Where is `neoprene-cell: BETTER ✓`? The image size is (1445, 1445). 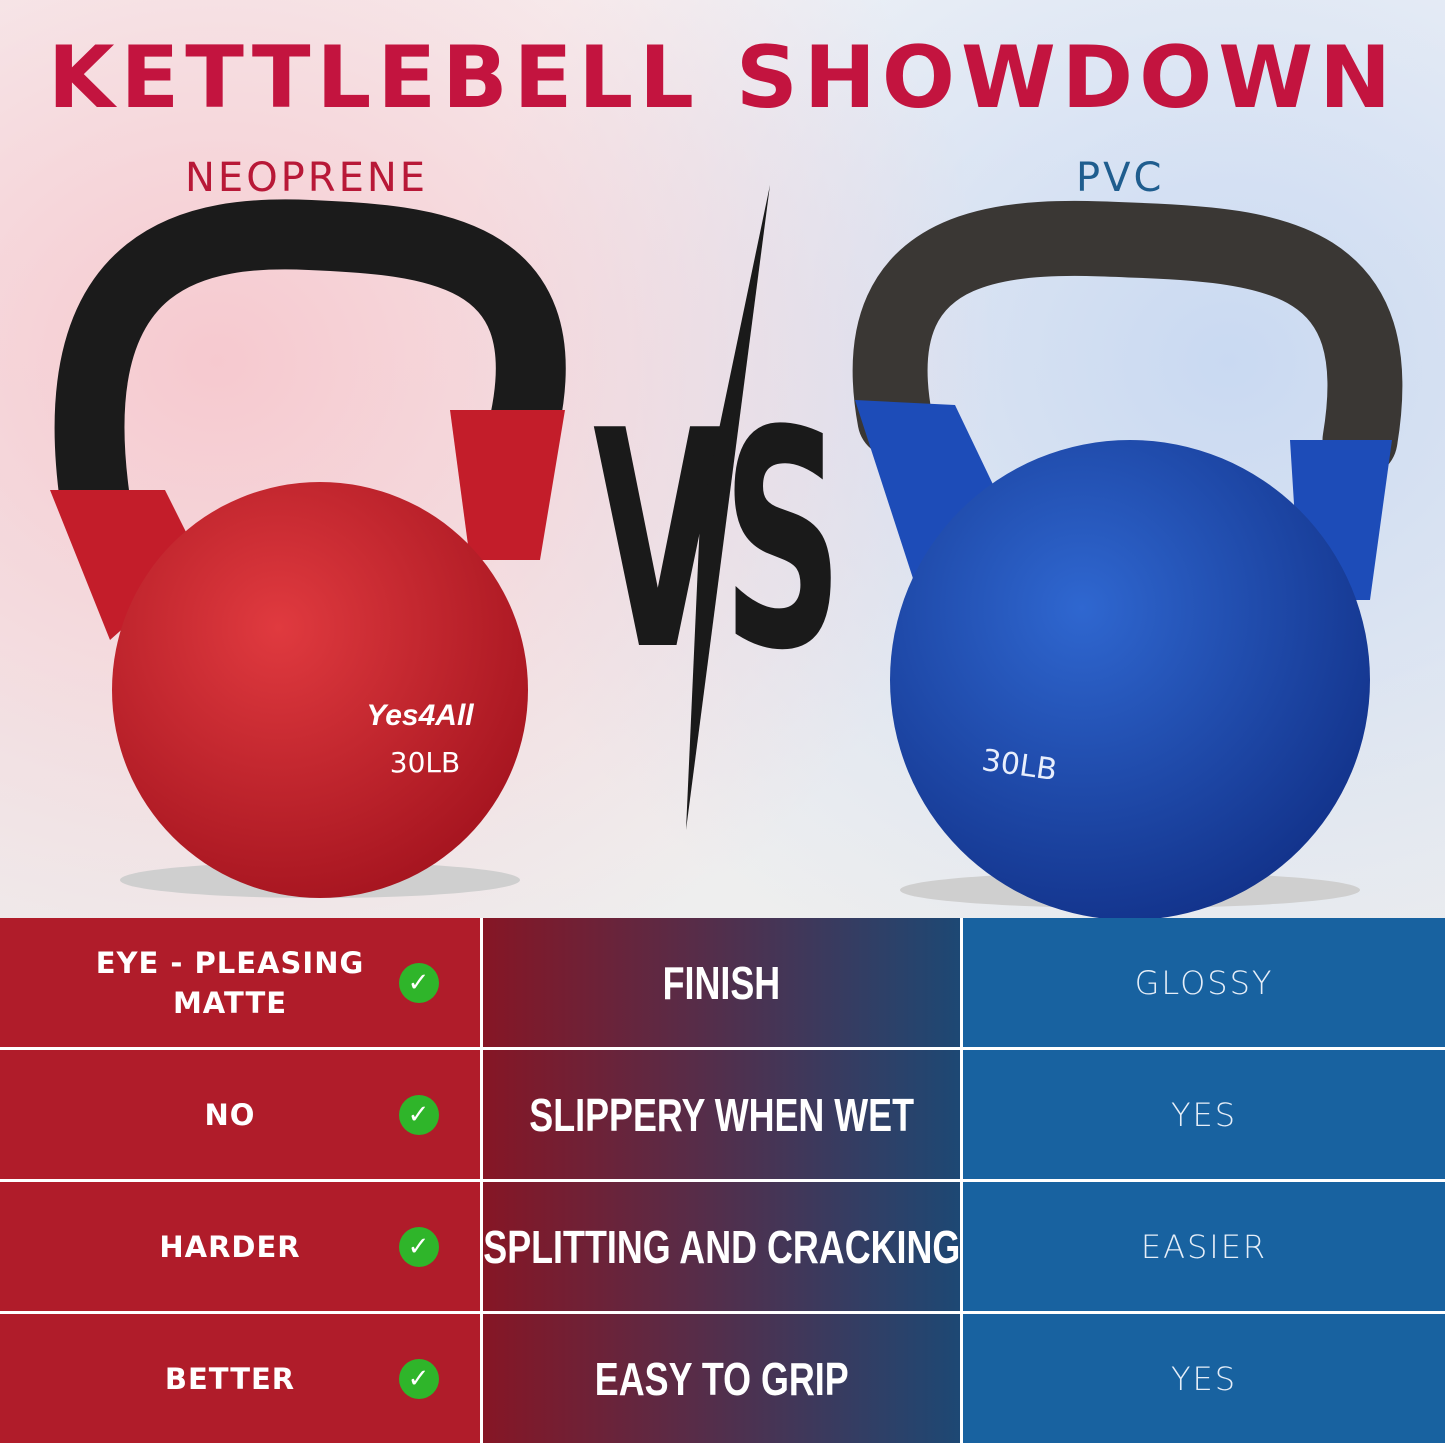
neoprene-cell: BETTER ✓ is located at coordinates (240, 1378).